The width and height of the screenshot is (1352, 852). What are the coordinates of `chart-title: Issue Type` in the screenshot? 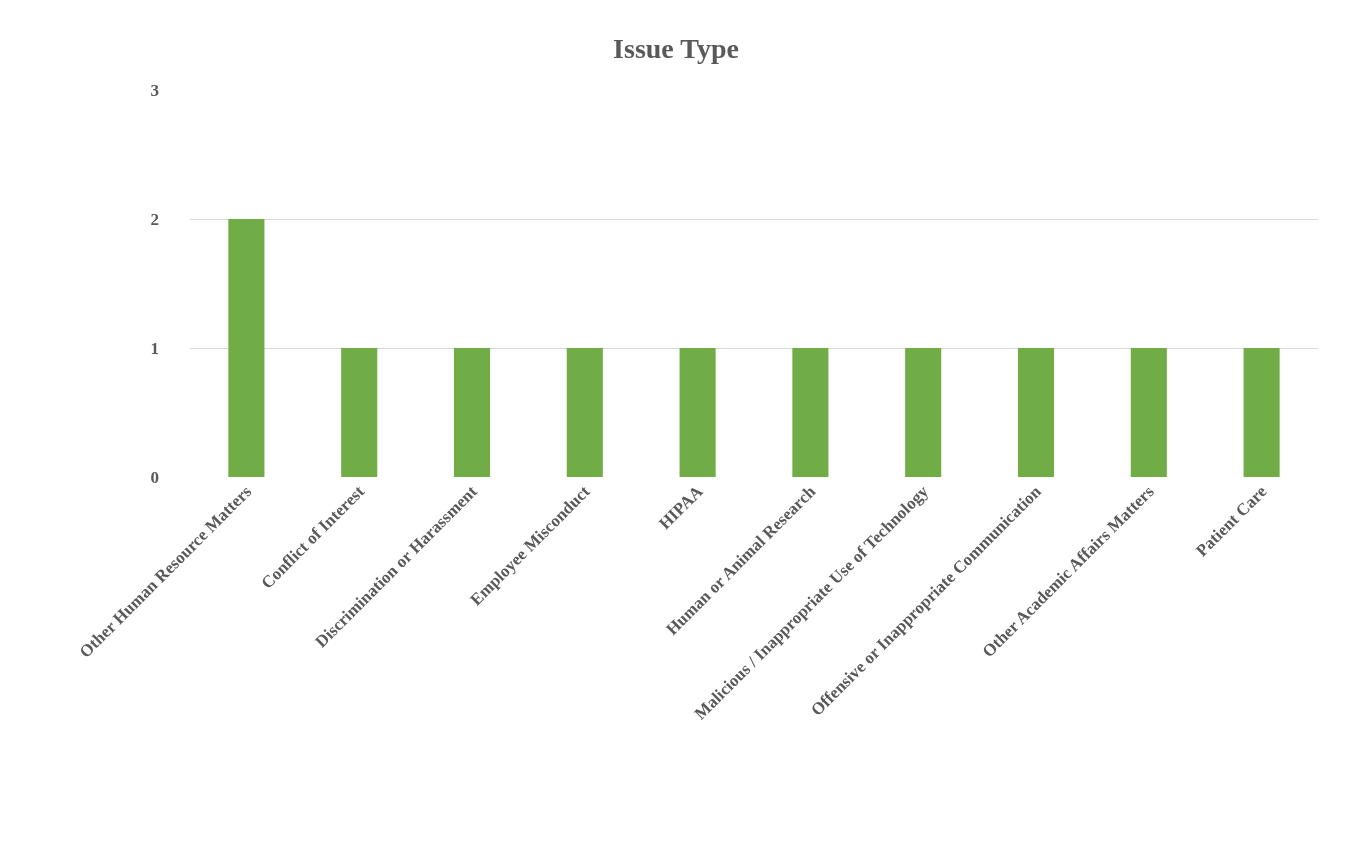 It's located at (676, 48).